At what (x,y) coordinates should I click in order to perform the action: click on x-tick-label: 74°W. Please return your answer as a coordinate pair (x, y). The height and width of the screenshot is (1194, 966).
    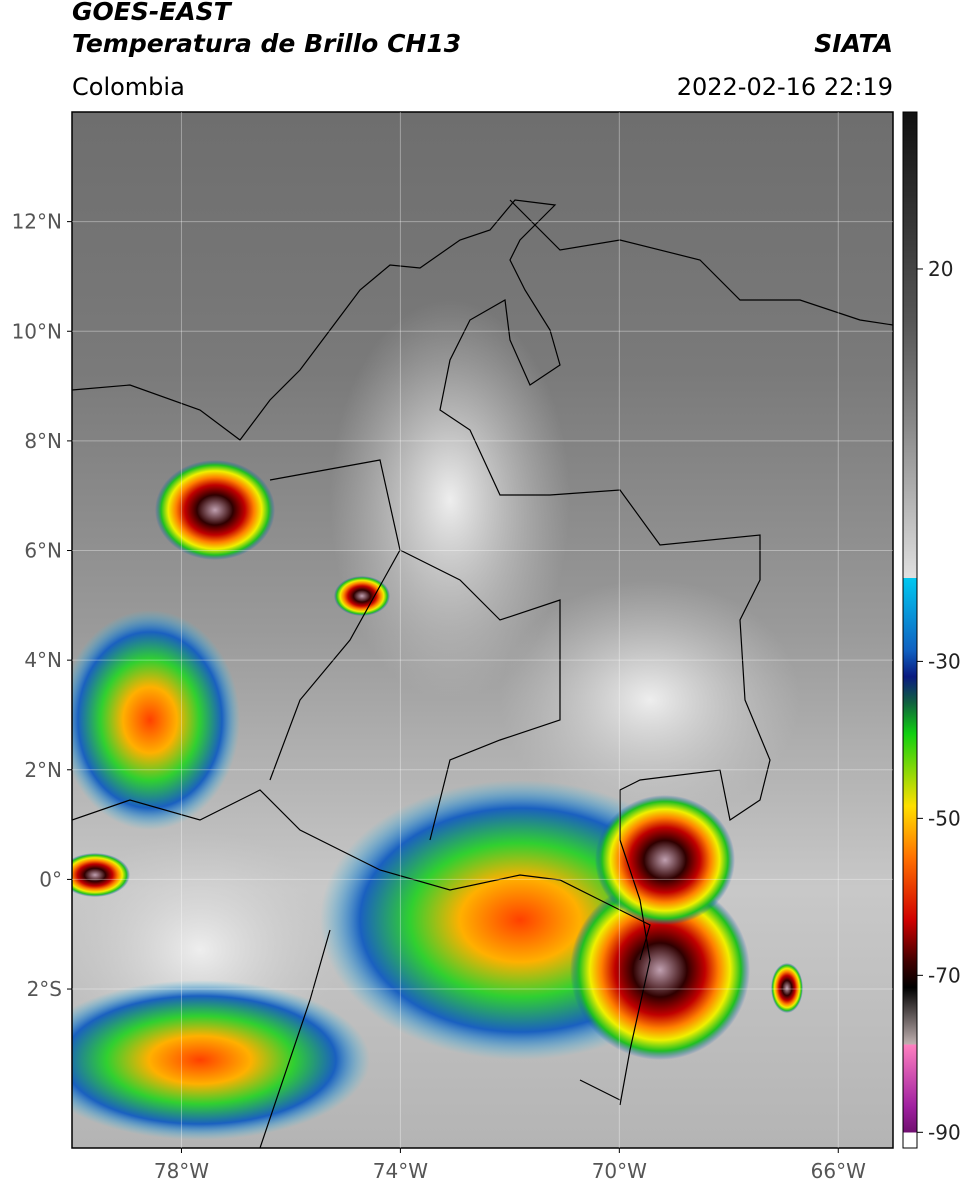
    Looking at the image, I should click on (400, 1171).